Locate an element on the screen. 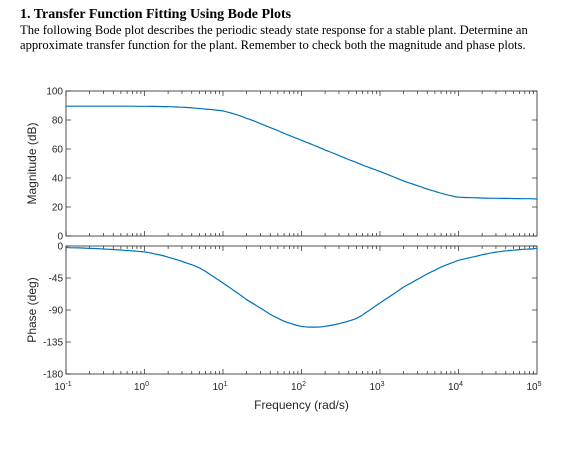 This screenshot has height=468, width=573. phase-y-tick-label: -90 is located at coordinates (56, 311).